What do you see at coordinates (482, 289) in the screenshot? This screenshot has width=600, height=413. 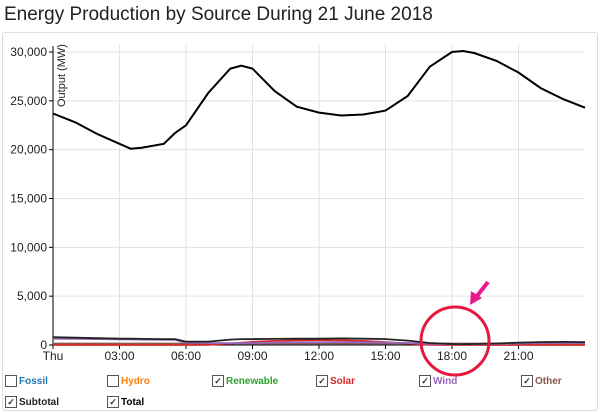 I see `annotation-arrow-shaft` at bounding box center [482, 289].